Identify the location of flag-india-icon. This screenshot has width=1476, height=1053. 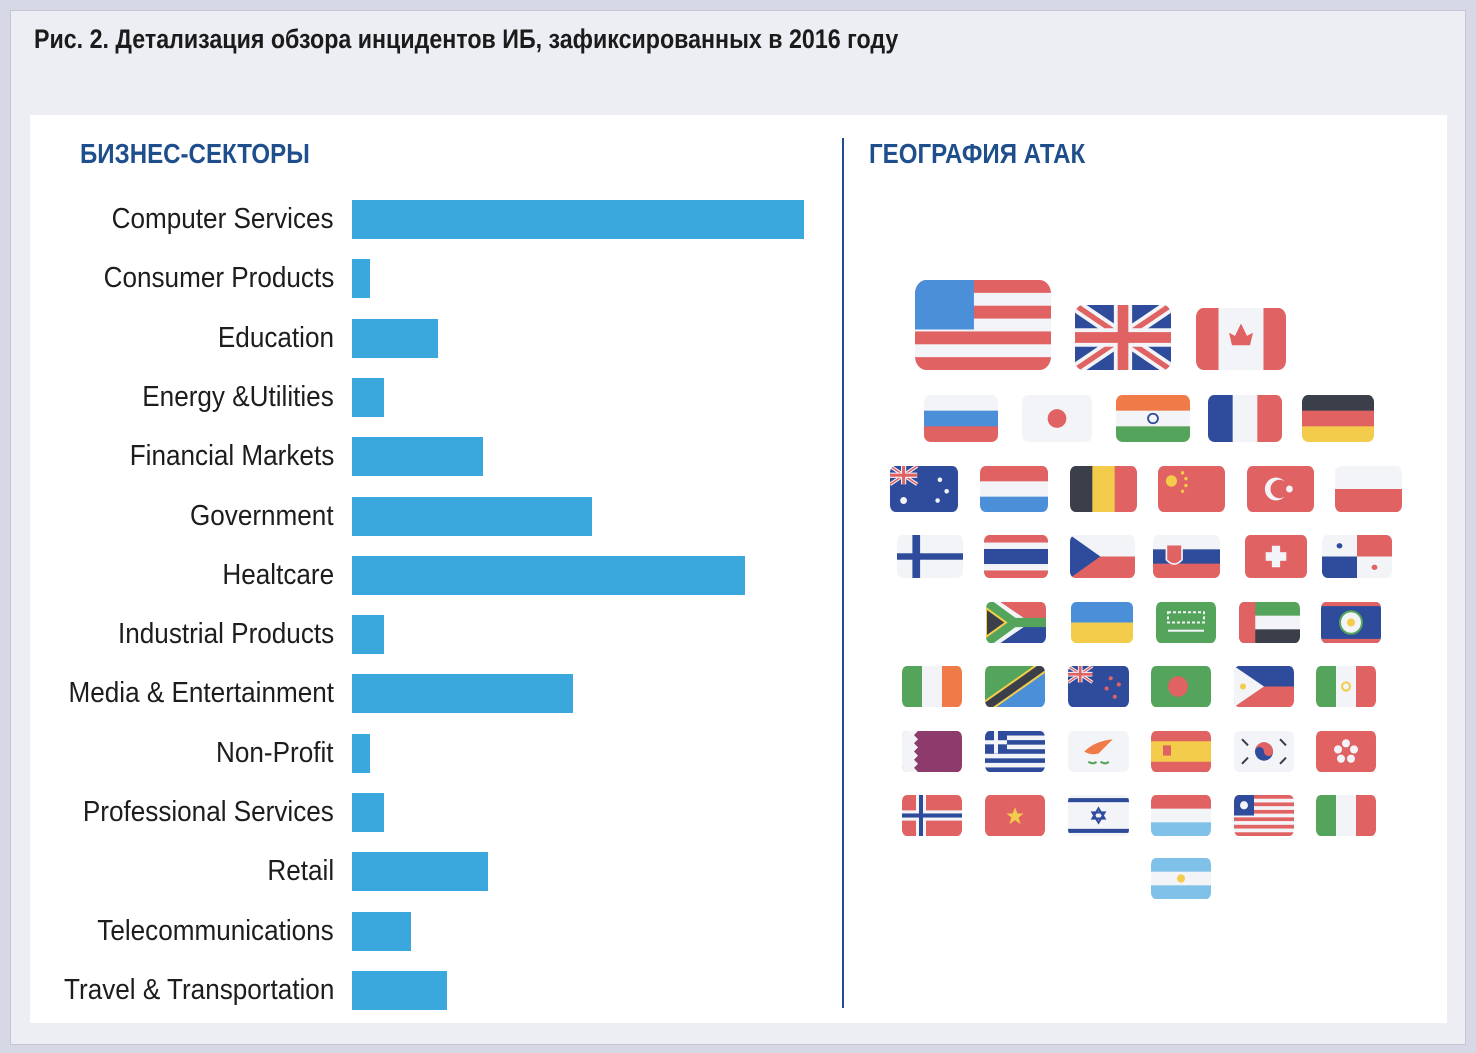
(1153, 421).